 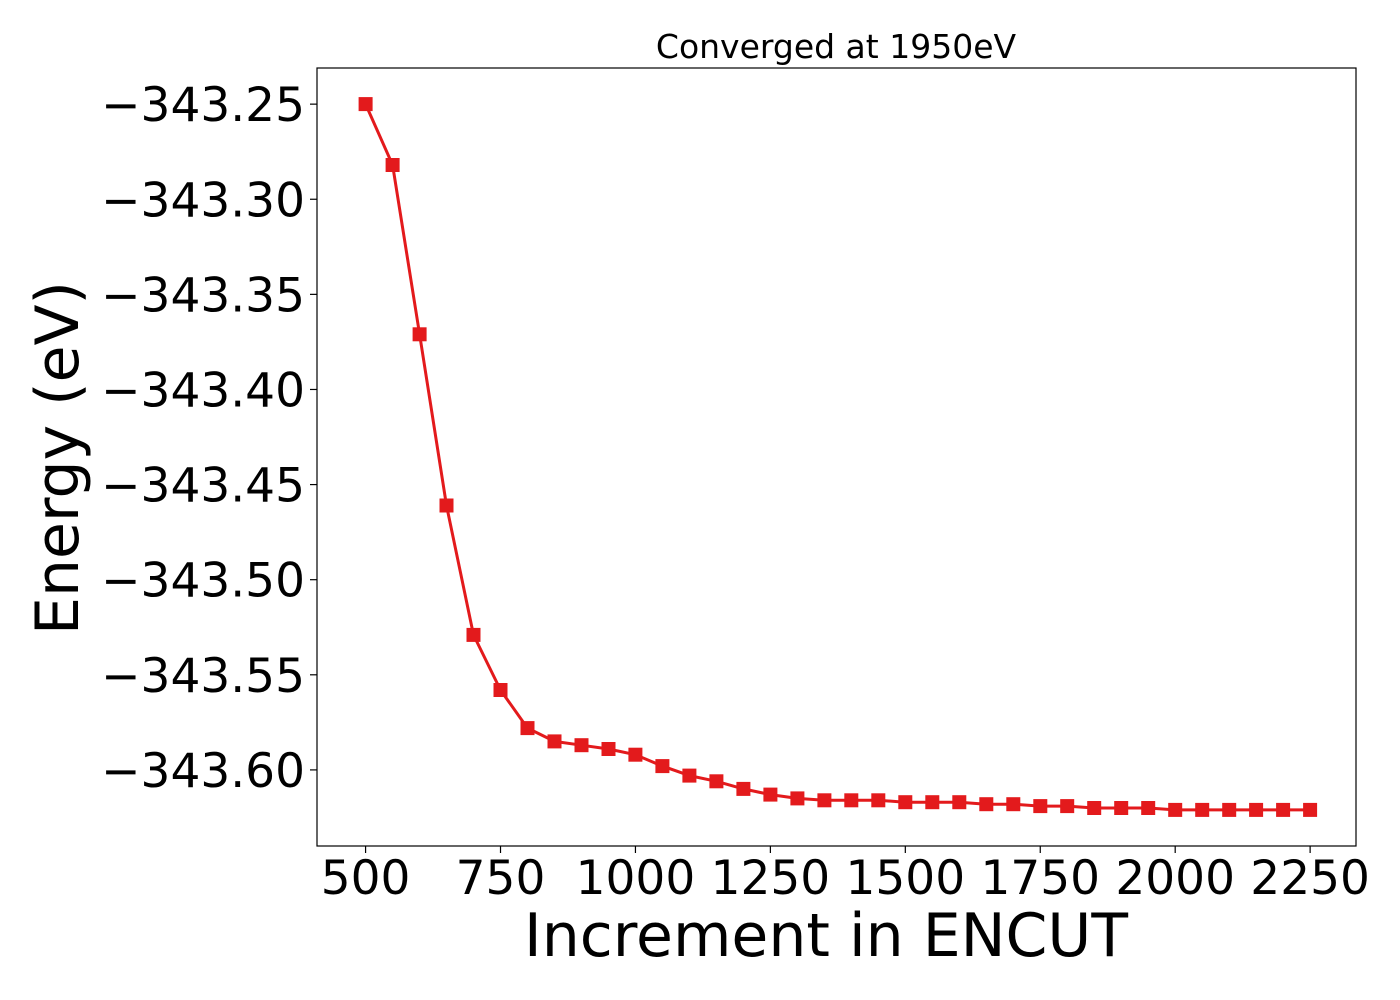 What do you see at coordinates (203, 200) in the screenshot?
I see `y-tick-label: −343.30` at bounding box center [203, 200].